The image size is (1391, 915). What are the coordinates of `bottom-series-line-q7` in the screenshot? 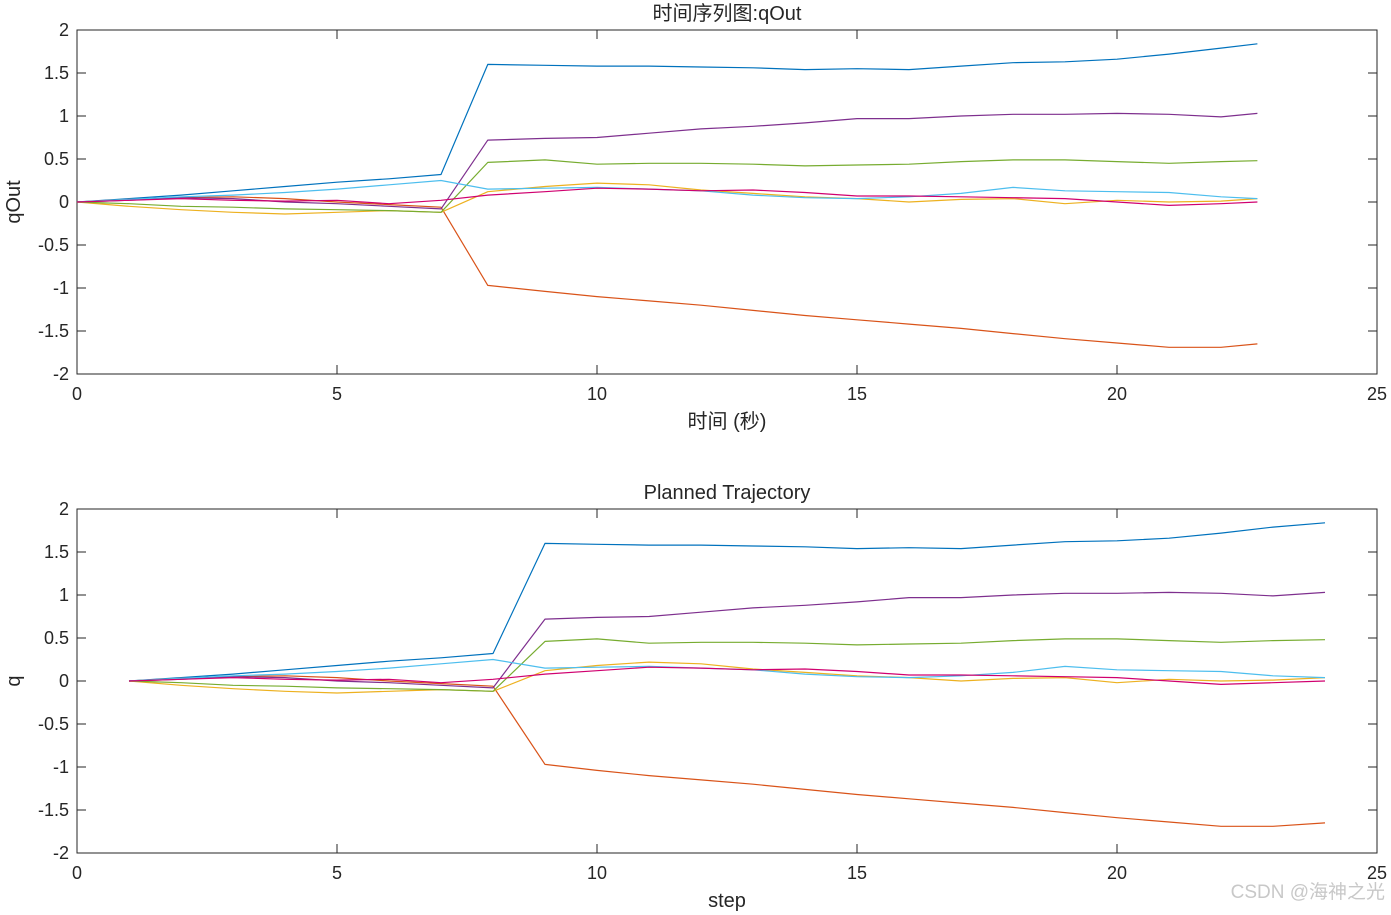 It's located at (727, 676).